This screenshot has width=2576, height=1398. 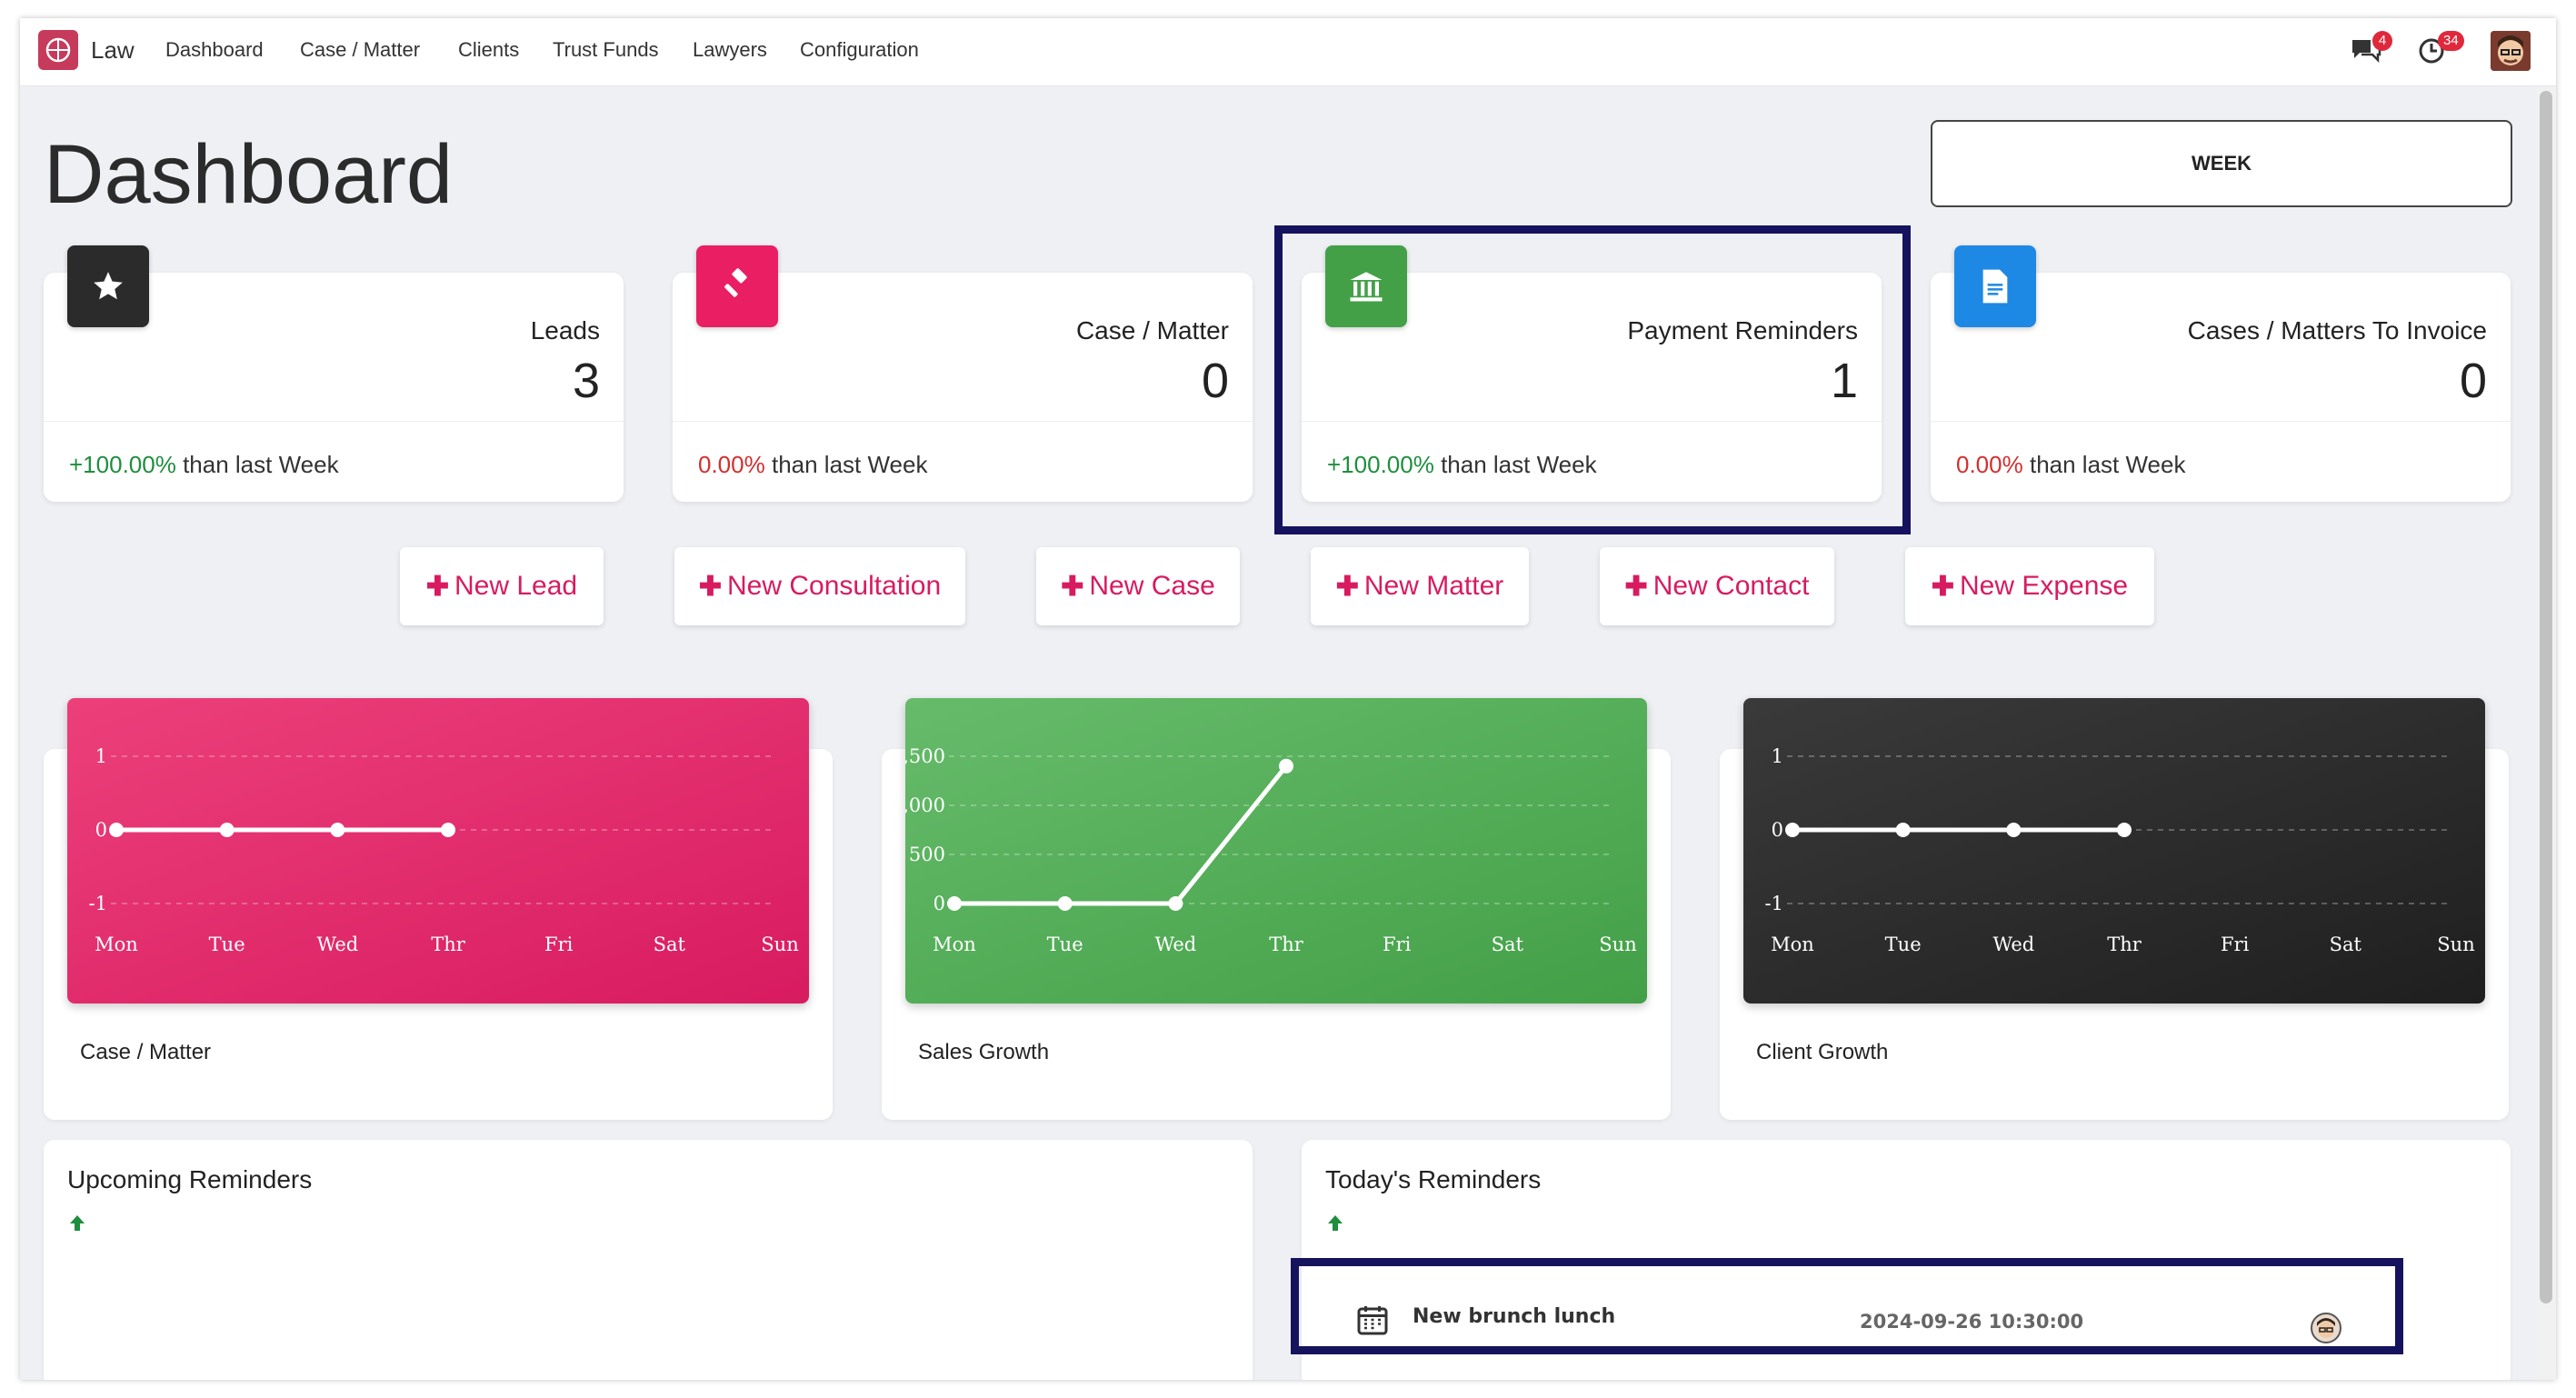 I want to click on chart-caption: Case / Matter, so click(x=146, y=1052).